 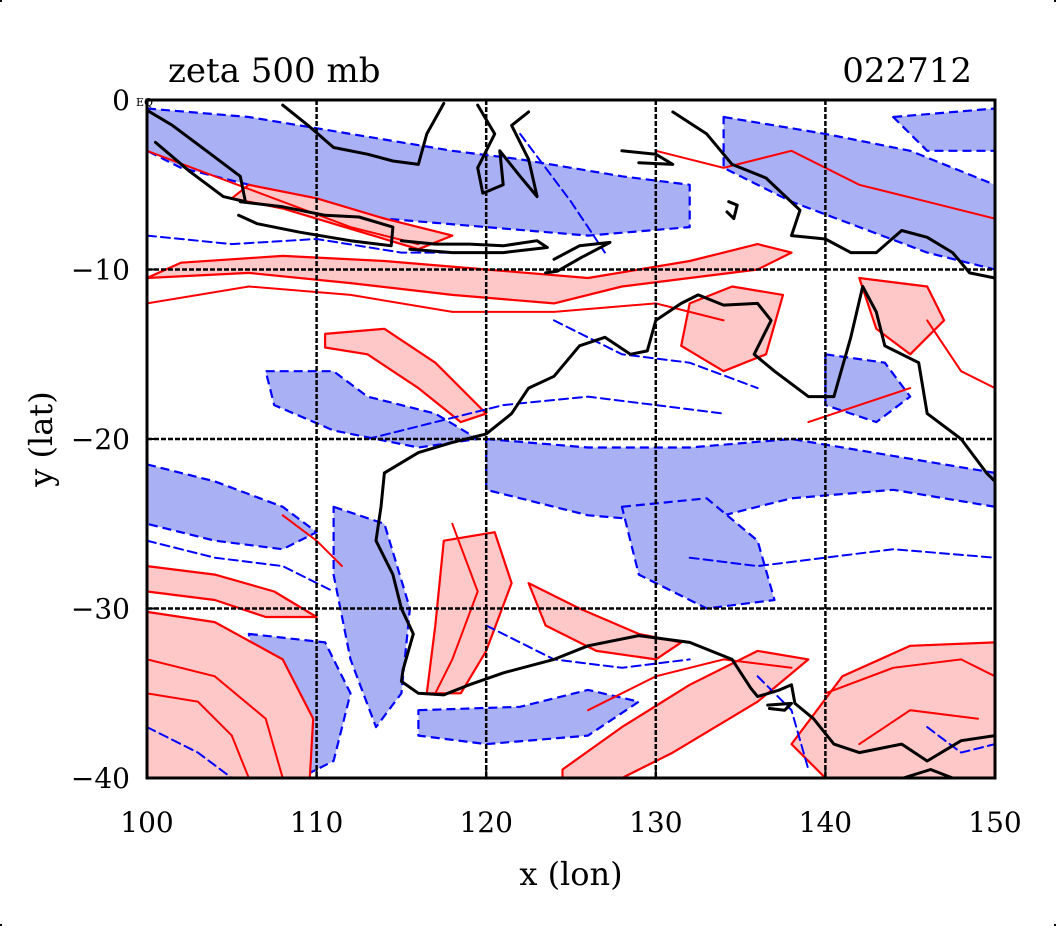 What do you see at coordinates (571, 803) in the screenshot?
I see `x-axis-ticks: 100 110 120 130 140 150` at bounding box center [571, 803].